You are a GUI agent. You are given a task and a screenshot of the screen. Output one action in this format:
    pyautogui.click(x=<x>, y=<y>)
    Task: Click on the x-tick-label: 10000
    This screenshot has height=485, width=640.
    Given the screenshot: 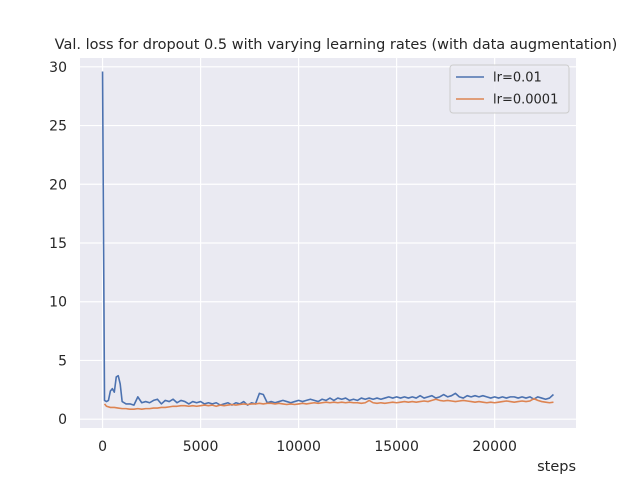 What is the action you would take?
    pyautogui.click(x=298, y=447)
    